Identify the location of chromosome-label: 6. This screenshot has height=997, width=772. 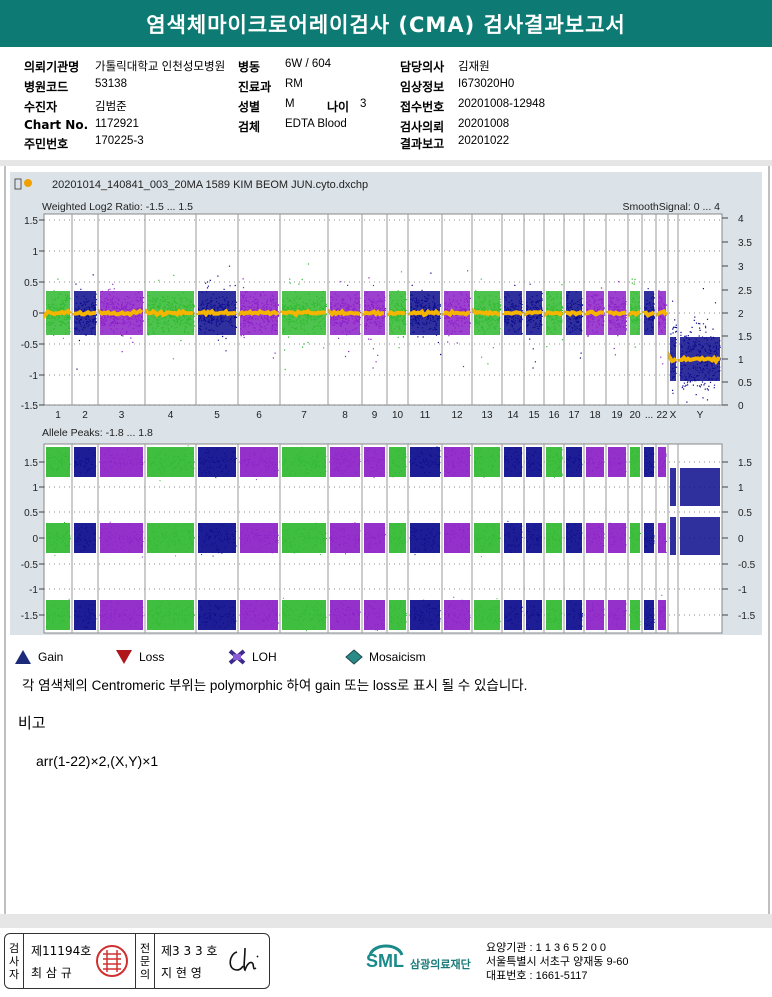
(259, 415).